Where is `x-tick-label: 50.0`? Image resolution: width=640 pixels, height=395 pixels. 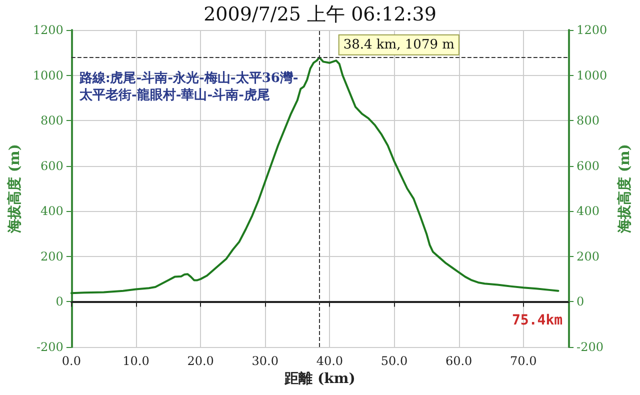
x-tick-label: 50.0 is located at coordinates (394, 361).